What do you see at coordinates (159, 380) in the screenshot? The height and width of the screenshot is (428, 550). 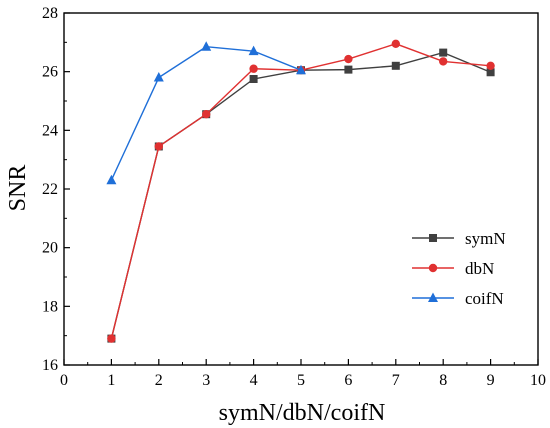 I see `x-tick-label: 2` at bounding box center [159, 380].